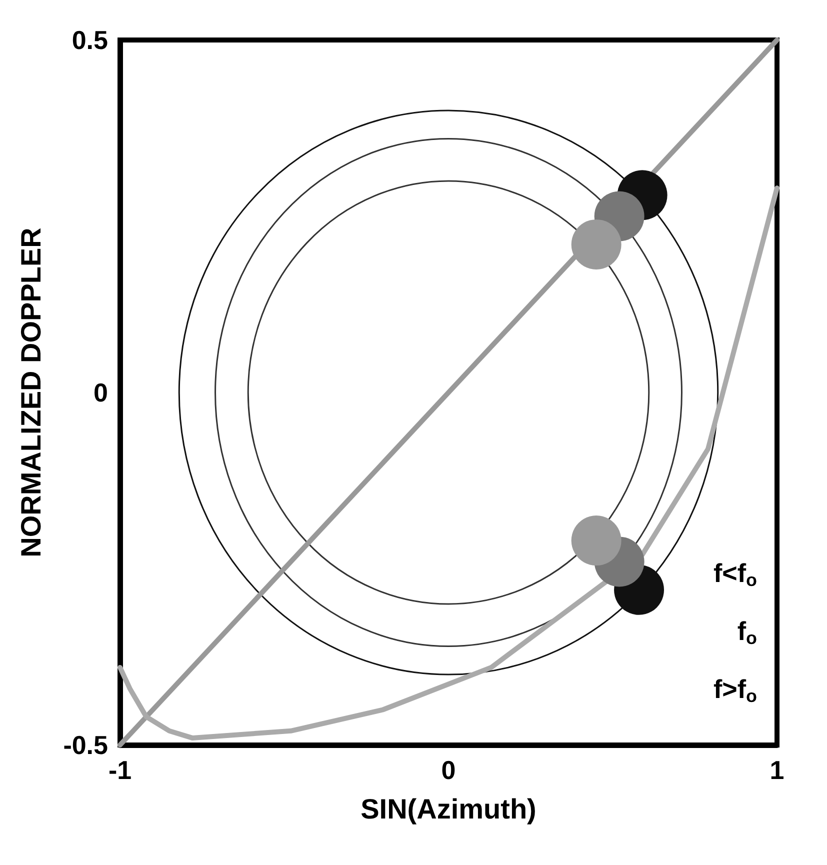 The width and height of the screenshot is (827, 865). I want to click on y-tick-label: 0.5, so click(90, 40).